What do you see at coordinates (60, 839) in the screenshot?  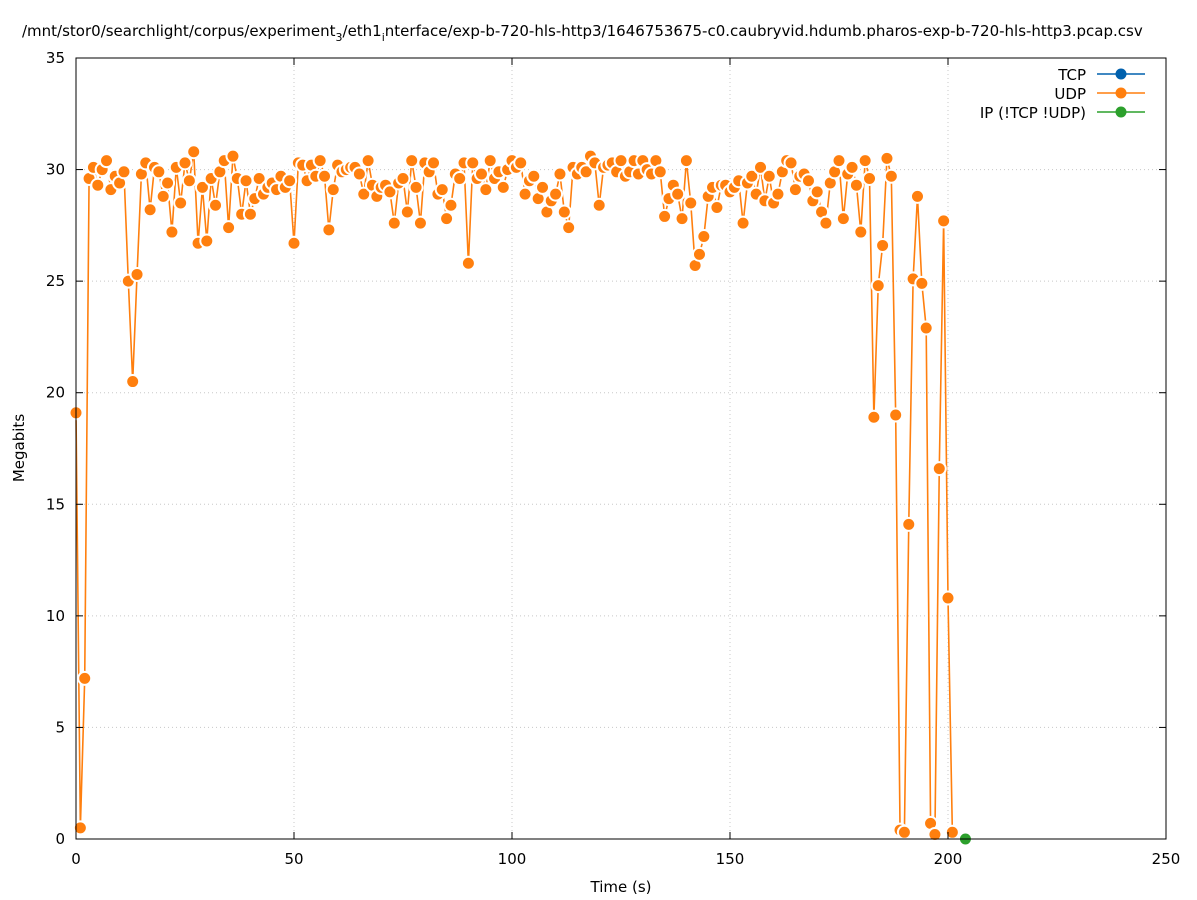 I see `y-tick-label: 0` at bounding box center [60, 839].